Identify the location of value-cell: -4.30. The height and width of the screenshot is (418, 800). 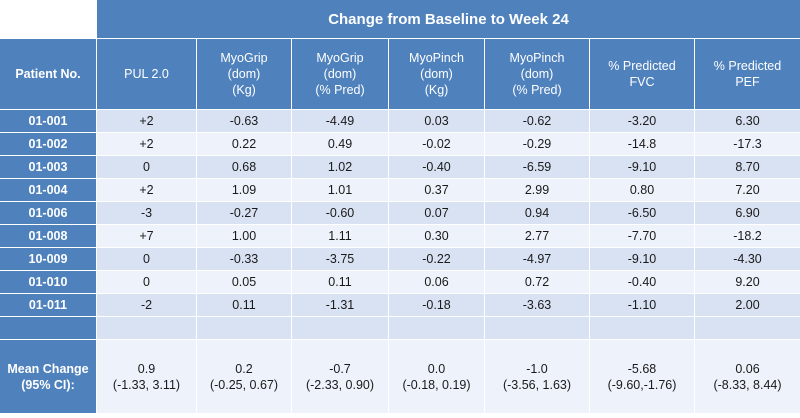
(747, 259).